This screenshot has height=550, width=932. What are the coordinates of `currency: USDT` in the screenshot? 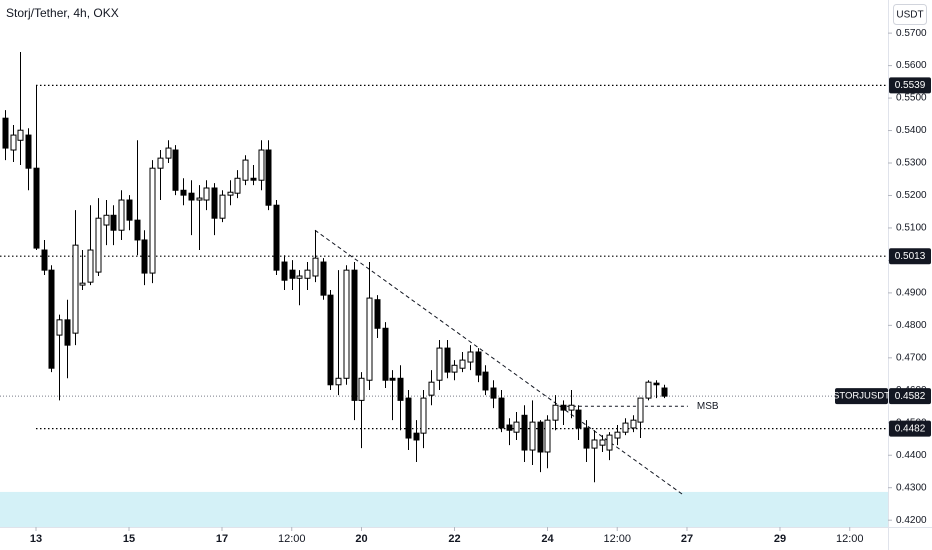 It's located at (909, 15).